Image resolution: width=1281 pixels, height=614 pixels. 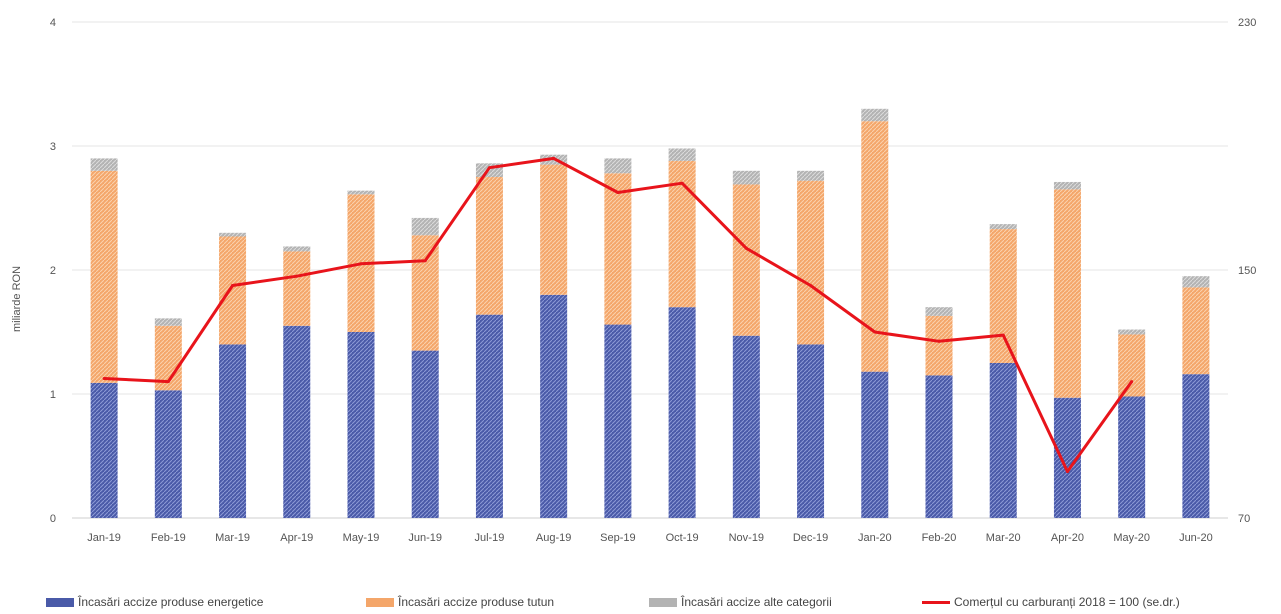 I want to click on legend-swatch-other, so click(x=663, y=602).